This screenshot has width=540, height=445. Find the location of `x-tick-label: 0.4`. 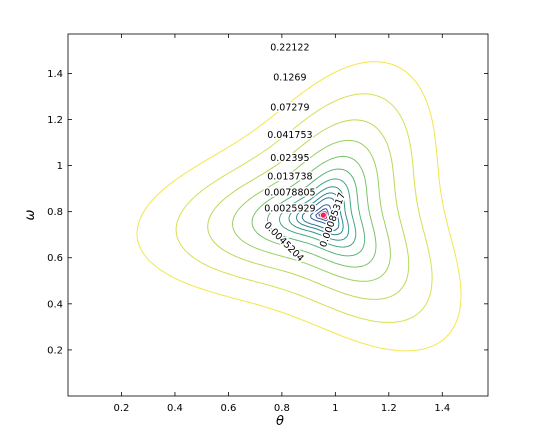

x-tick-label: 0.4 is located at coordinates (175, 408).